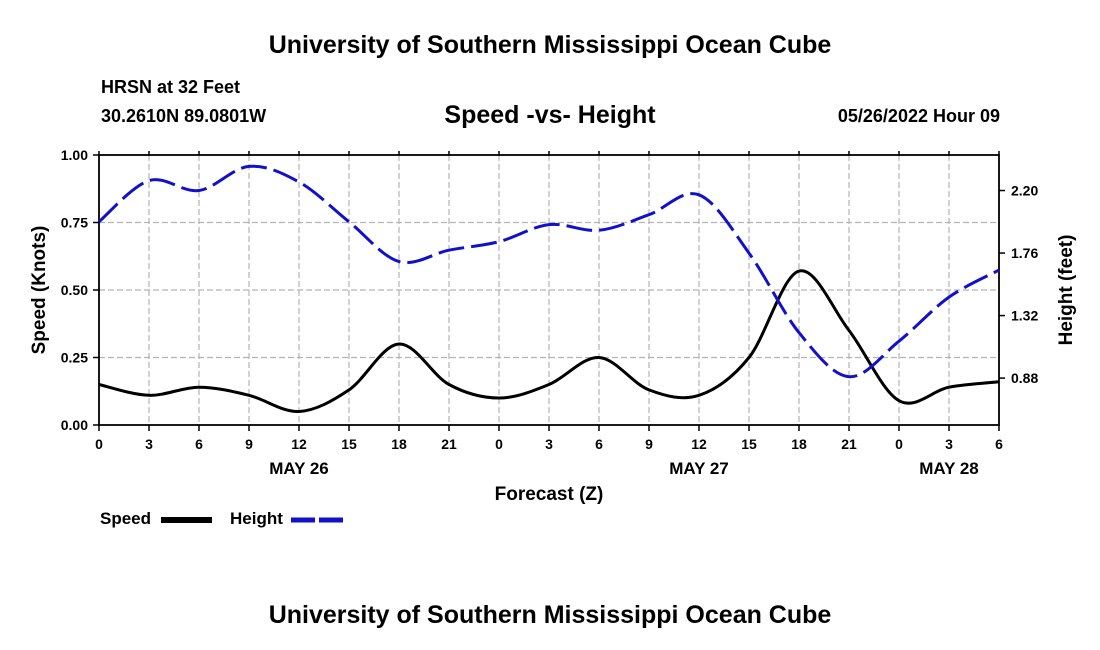 This screenshot has height=650, width=1100. I want to click on forecast-date: 05/26/2022 Hour 09, so click(918, 116).